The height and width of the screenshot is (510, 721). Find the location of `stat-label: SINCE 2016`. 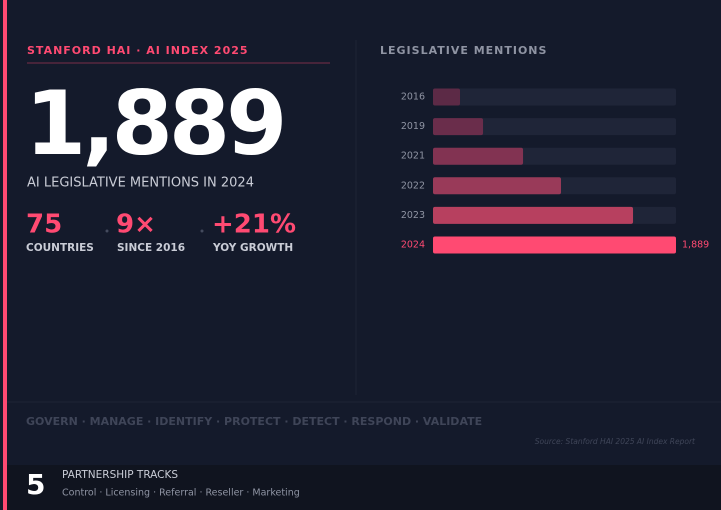

stat-label: SINCE 2016 is located at coordinates (151, 248).